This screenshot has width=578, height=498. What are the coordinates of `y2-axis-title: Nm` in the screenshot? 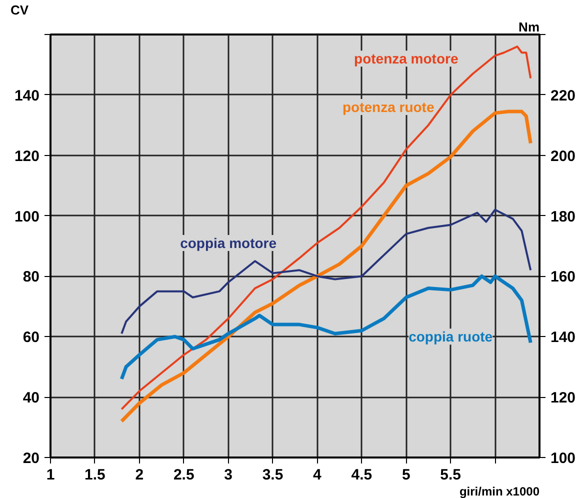 It's located at (529, 27).